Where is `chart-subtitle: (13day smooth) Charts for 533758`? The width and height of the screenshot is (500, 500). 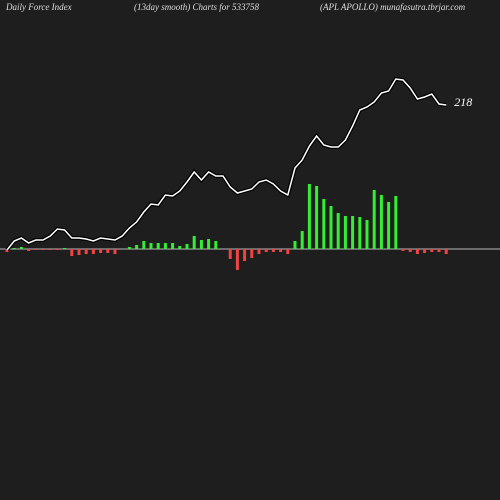
chart-subtitle: (13day smooth) Charts for 533758 is located at coordinates (197, 7).